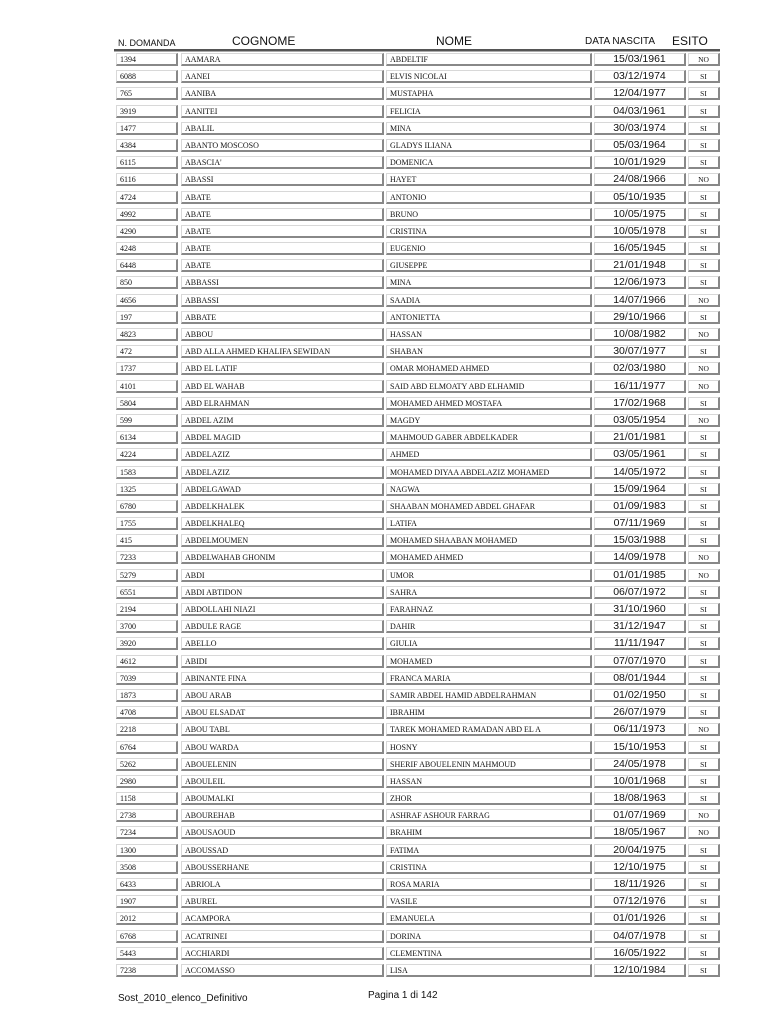  I want to click on cell-nome: ASHRAF ASHOUR FARRAG, so click(489, 816).